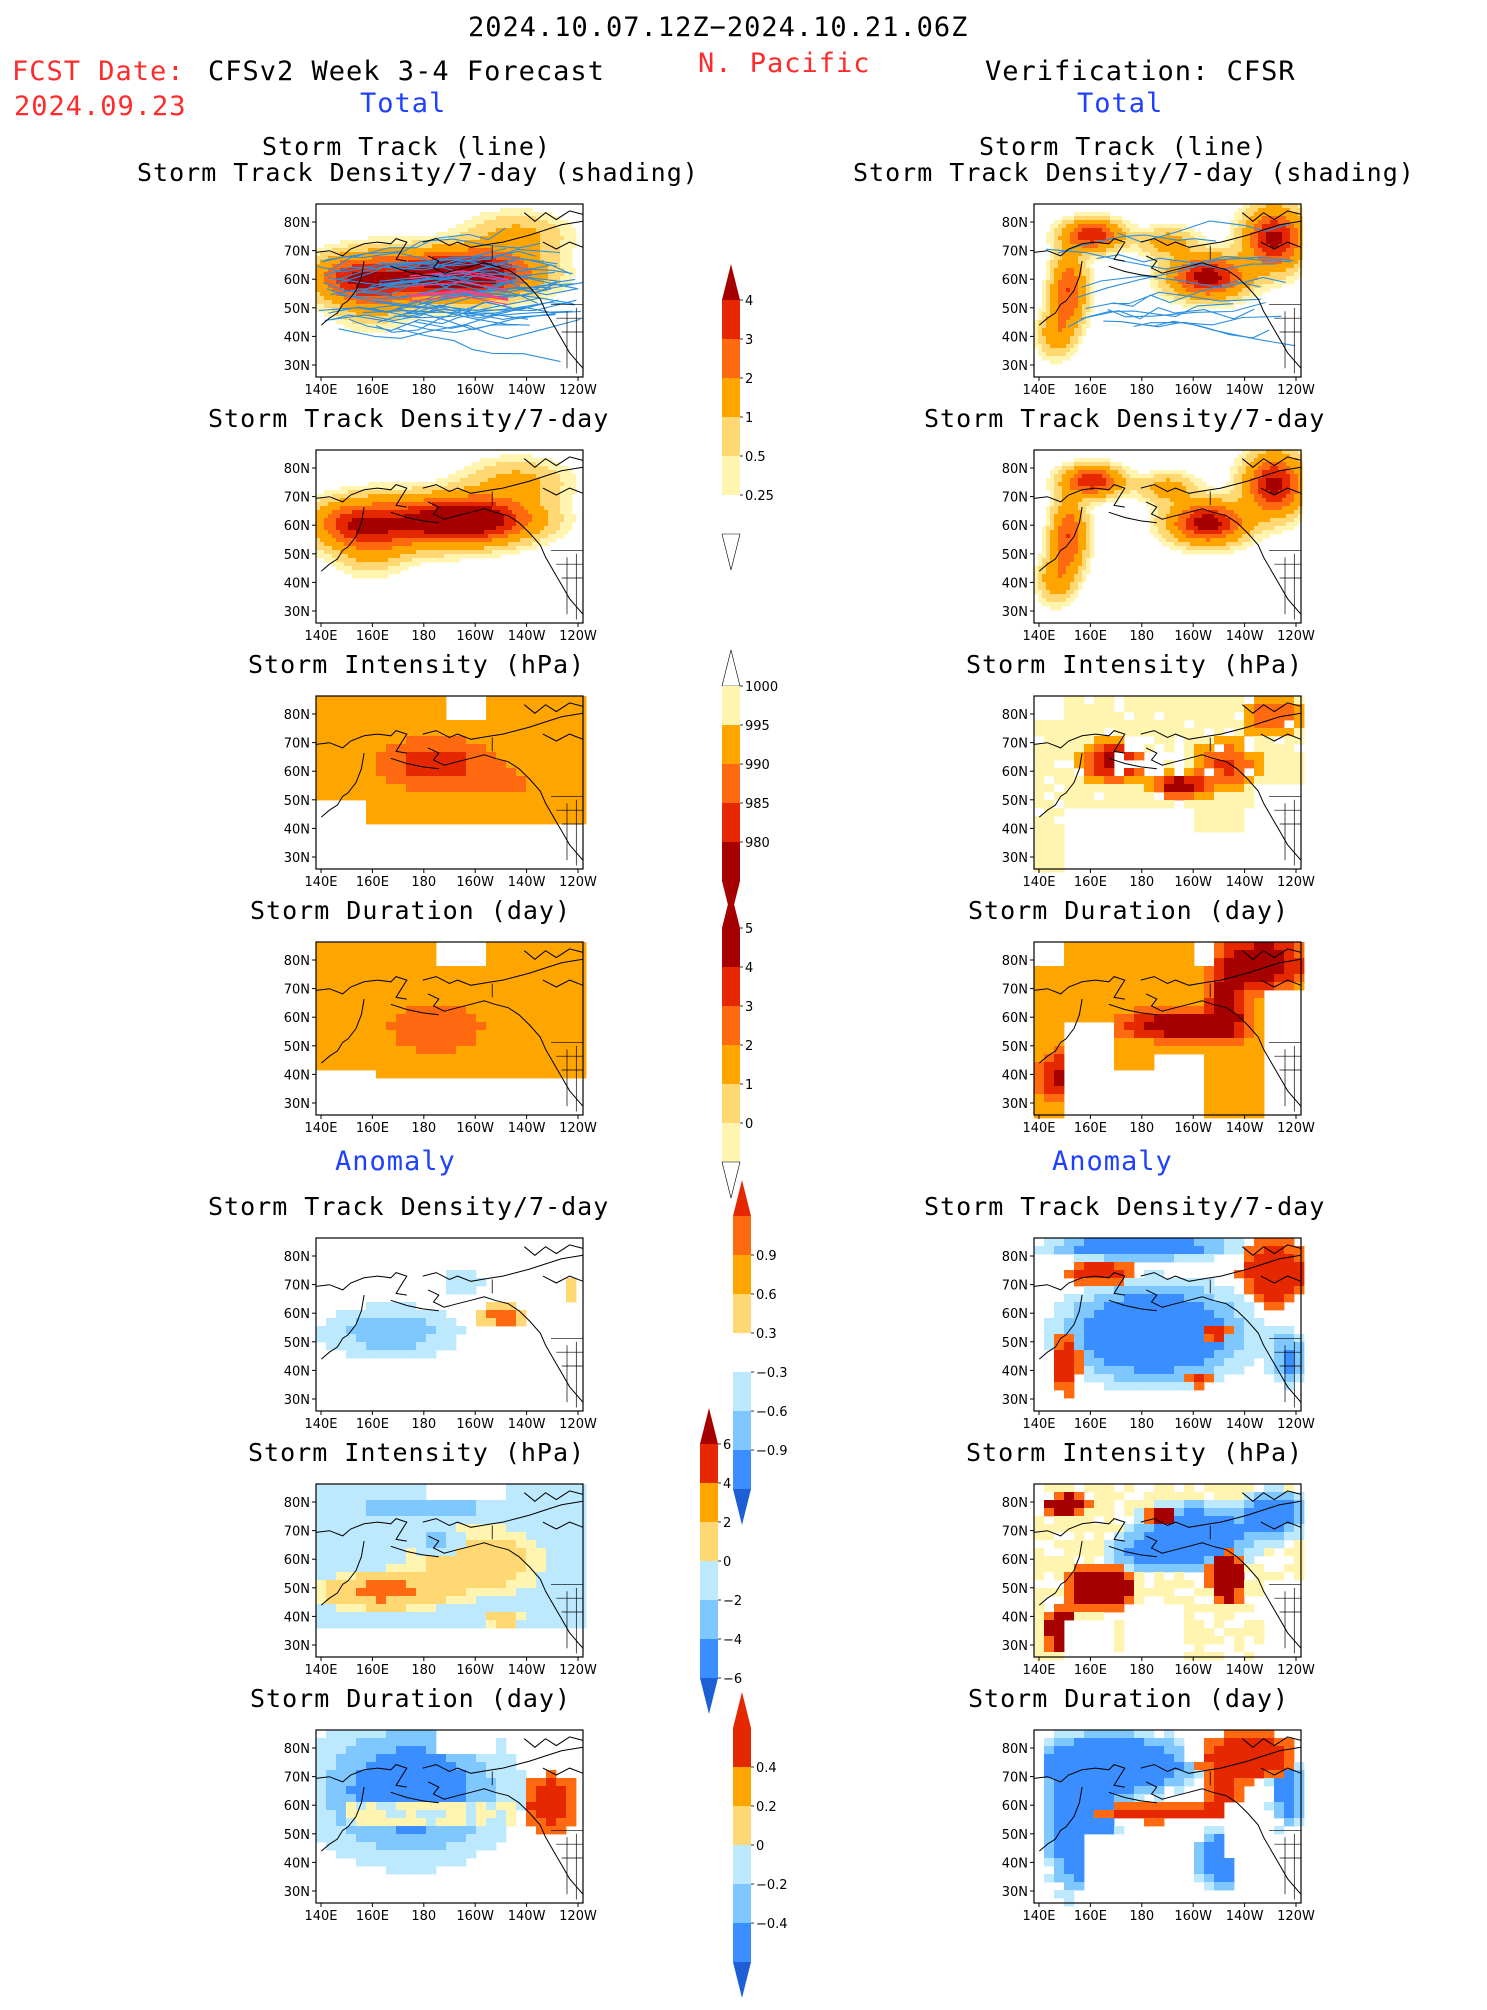 The width and height of the screenshot is (1487, 2010). I want to click on verification-anomaly-label: Anomaly, so click(1112, 1161).